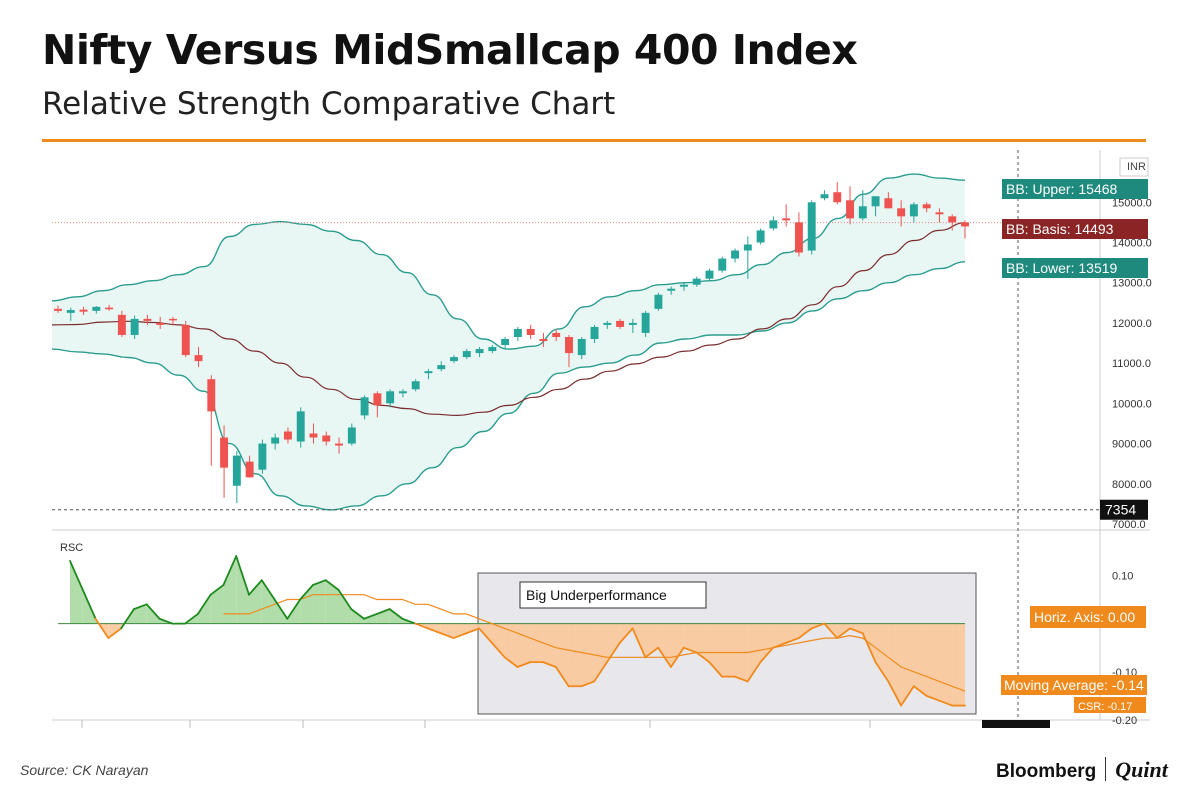  What do you see at coordinates (1046, 771) in the screenshot?
I see `brand-bloomberg: Bloomberg` at bounding box center [1046, 771].